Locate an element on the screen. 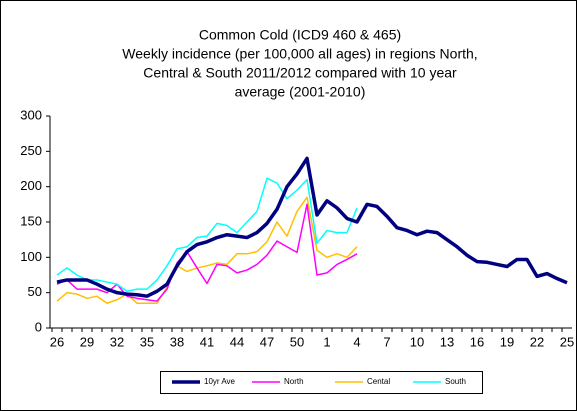 This screenshot has height=411, width=577. x-tick-label: 50 is located at coordinates (297, 341).